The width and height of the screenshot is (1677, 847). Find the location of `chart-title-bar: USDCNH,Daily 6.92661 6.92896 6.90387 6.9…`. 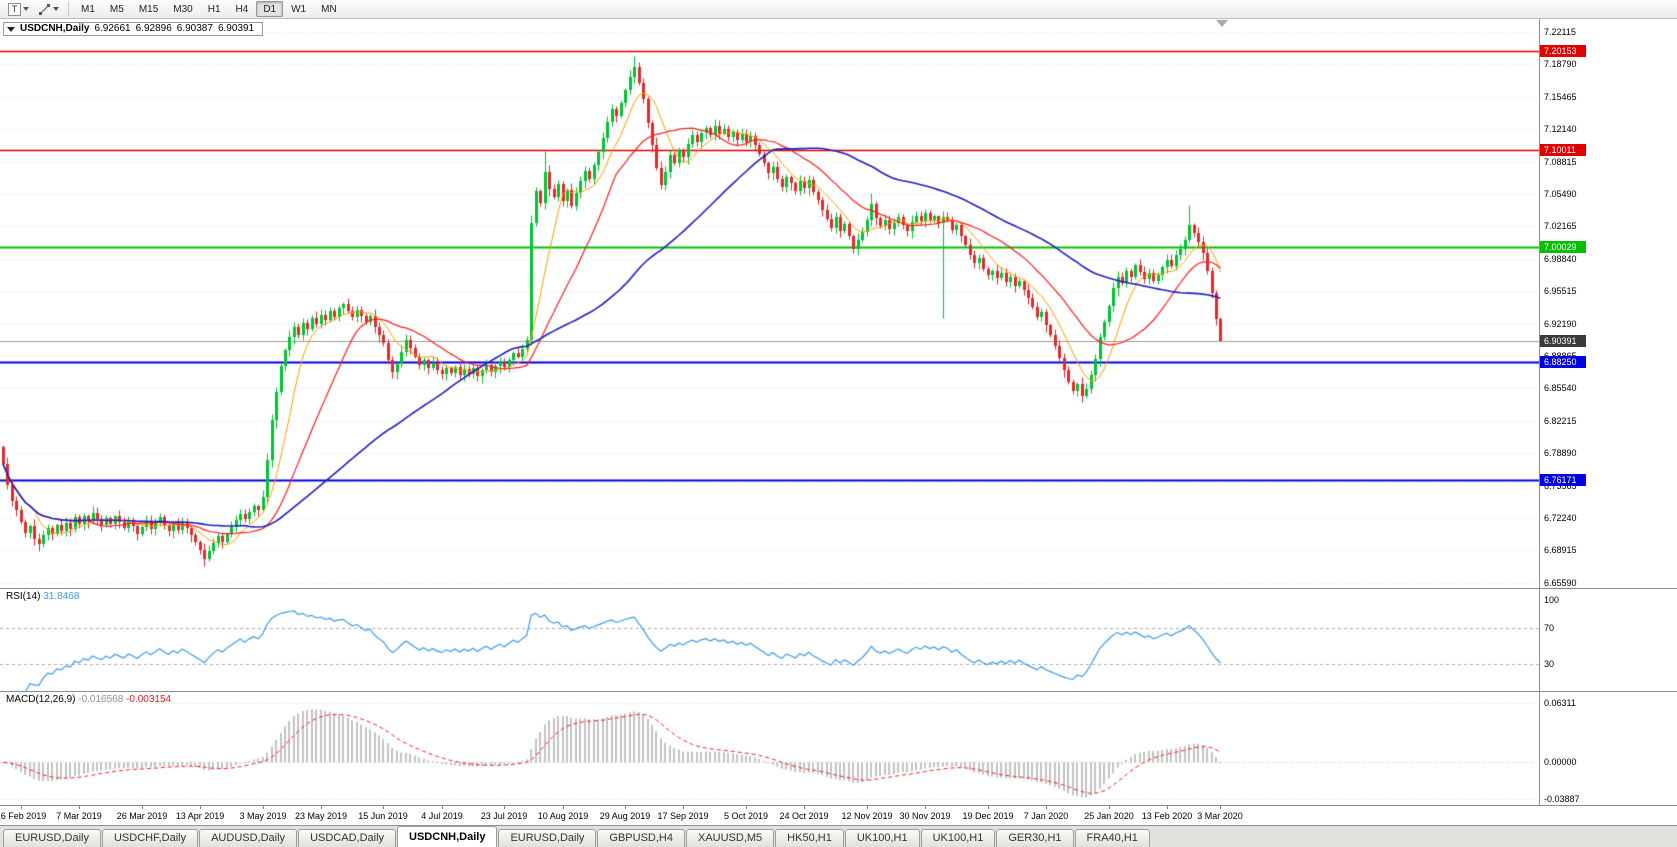

chart-title-bar: USDCNH,Daily 6.92661 6.92896 6.90387 6.9… is located at coordinates (133, 29).